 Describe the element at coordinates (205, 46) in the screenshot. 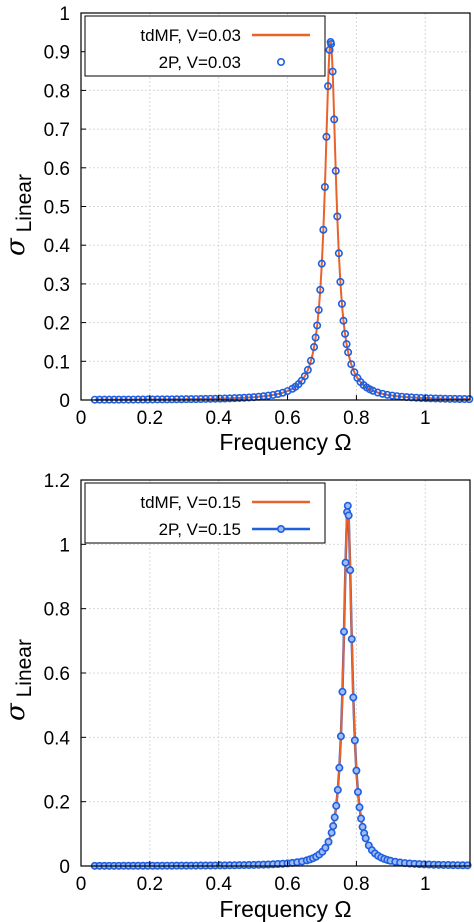

I see `legend-box` at that location.